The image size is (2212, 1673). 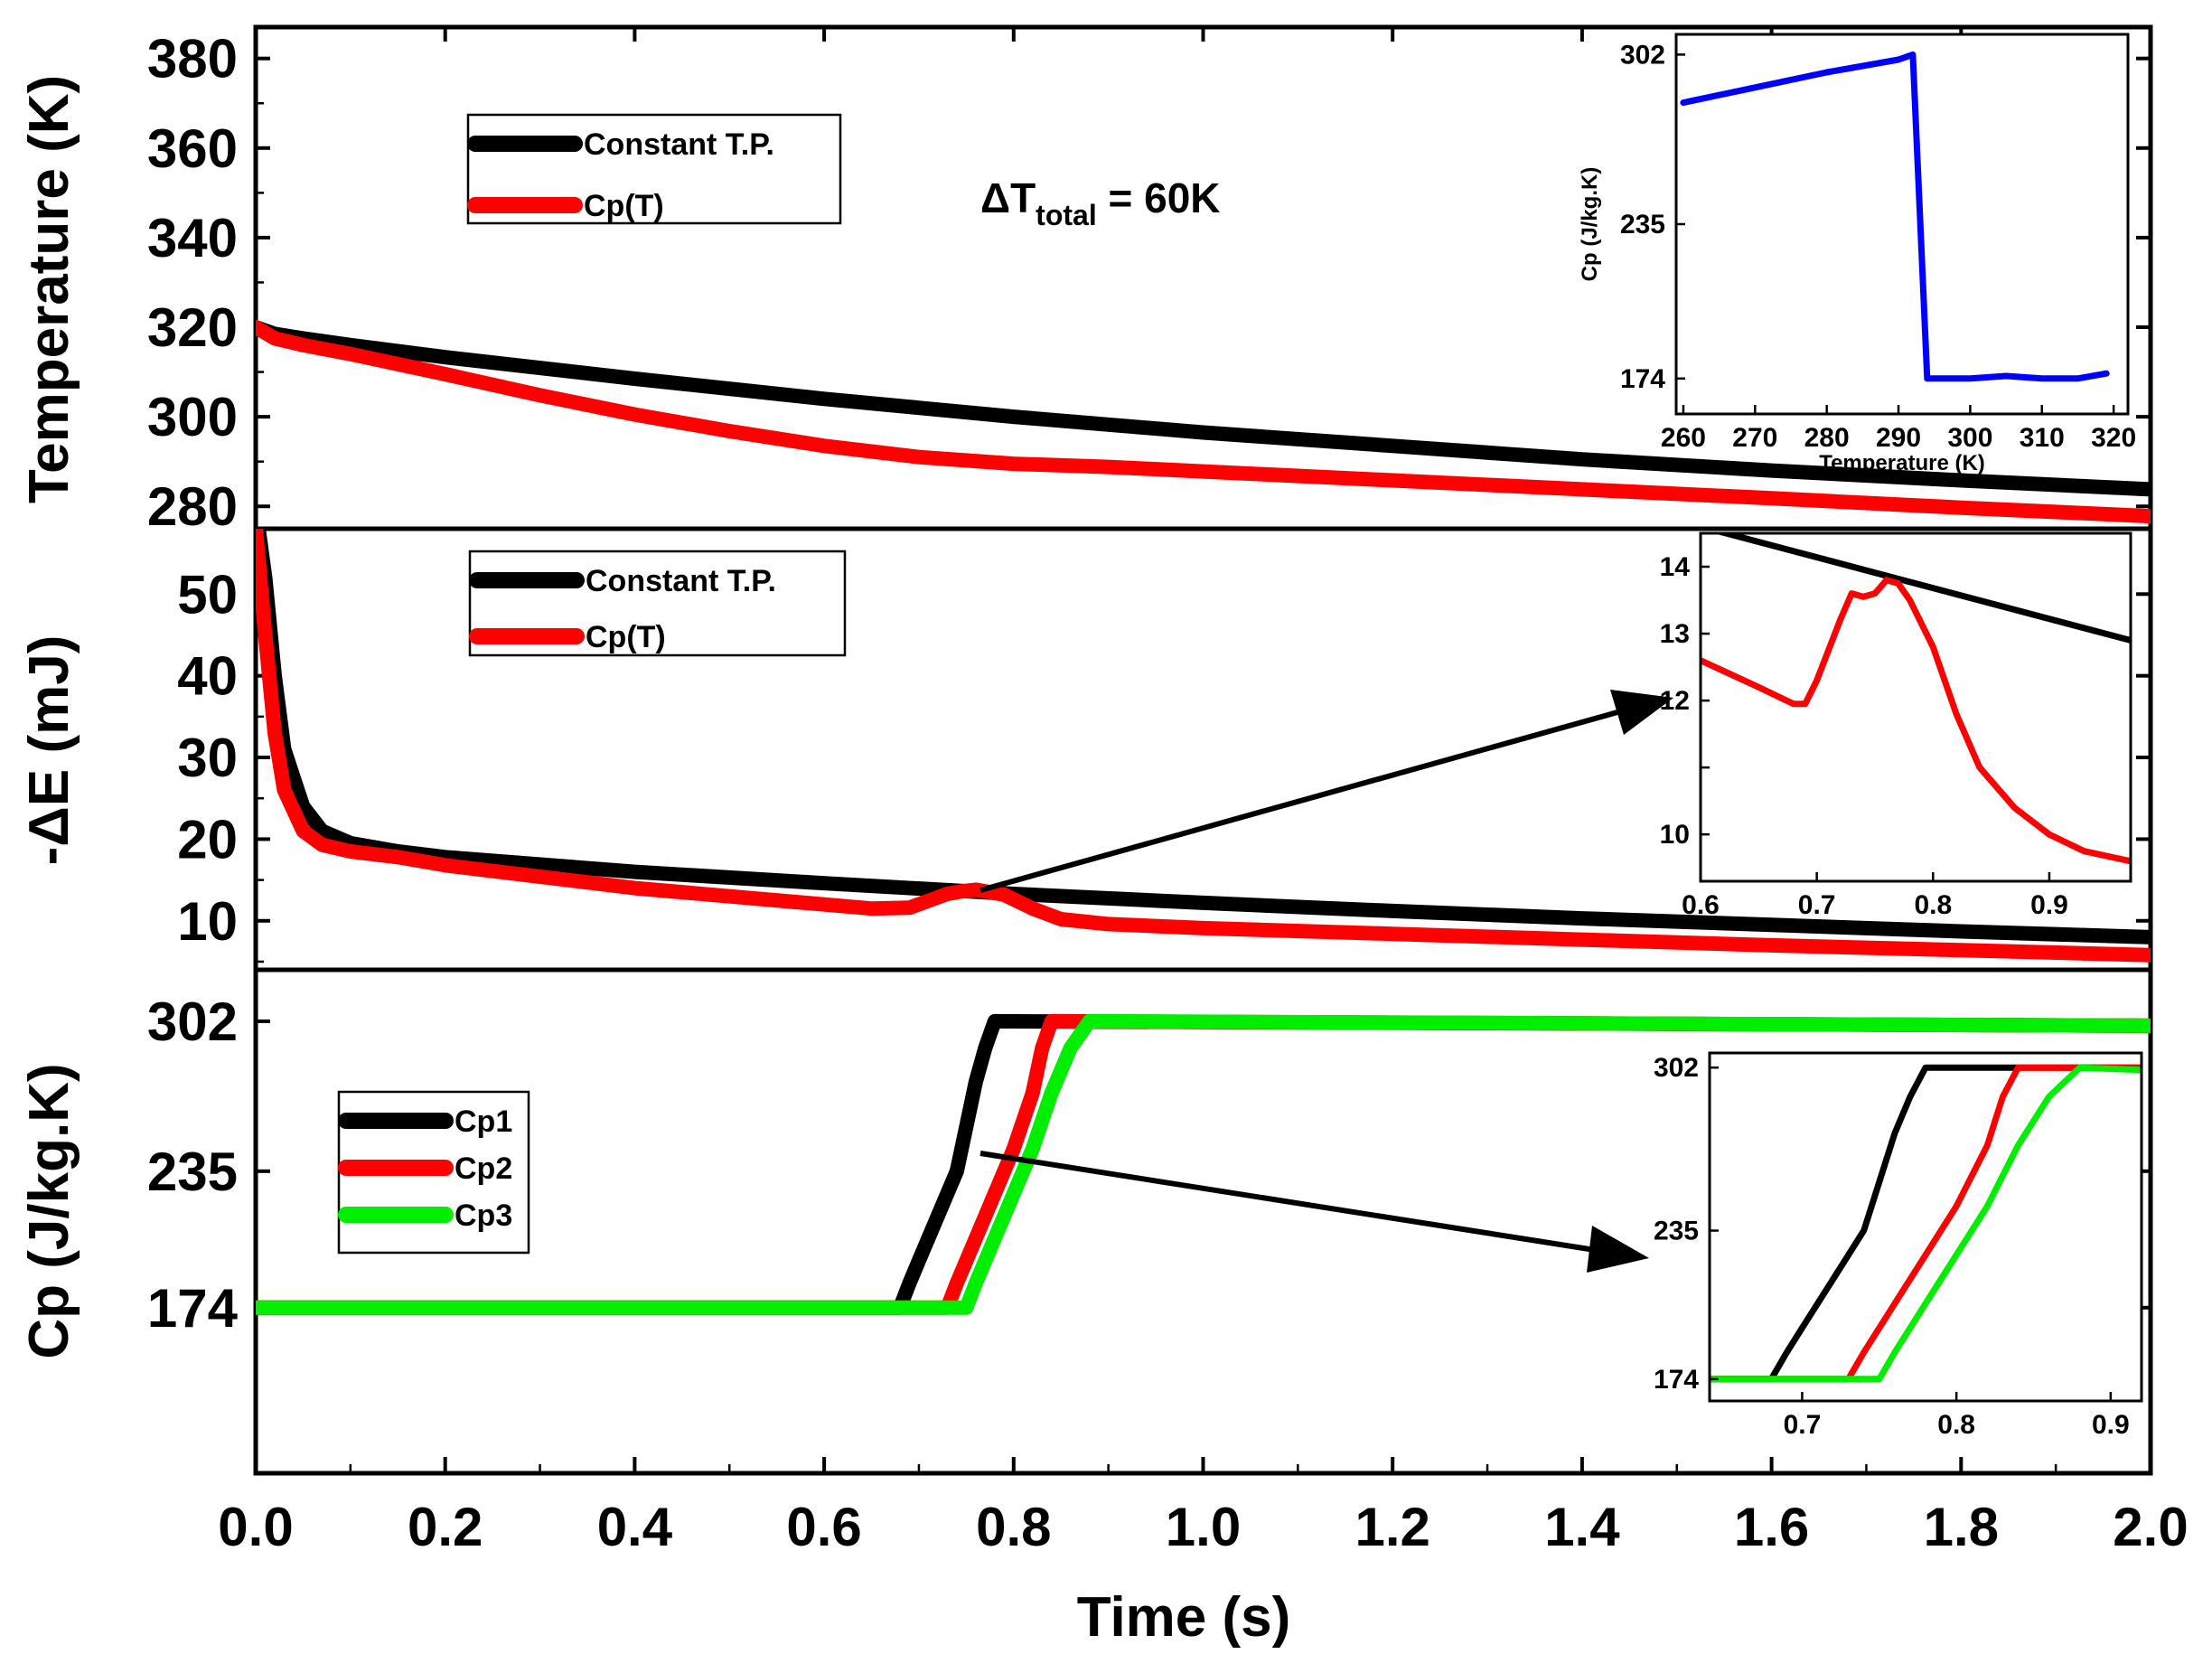 I want to click on energy-y-axis-title: -ΔE (mJ), so click(x=49, y=750).